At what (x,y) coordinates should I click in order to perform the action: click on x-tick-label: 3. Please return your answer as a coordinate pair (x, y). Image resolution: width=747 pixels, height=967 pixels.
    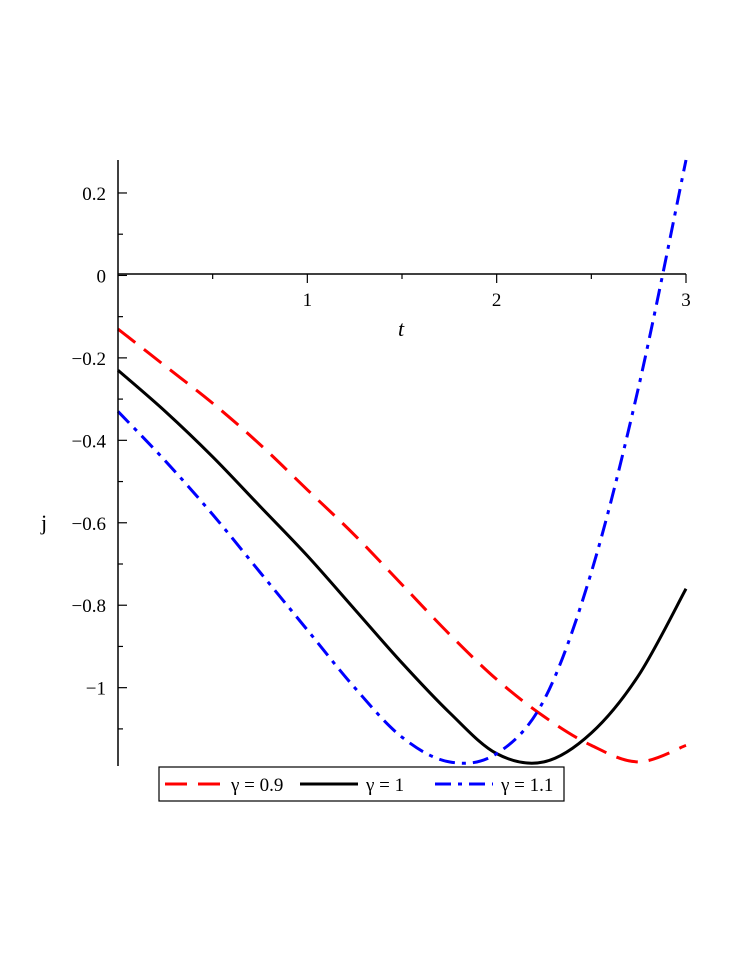
    Looking at the image, I should click on (686, 300).